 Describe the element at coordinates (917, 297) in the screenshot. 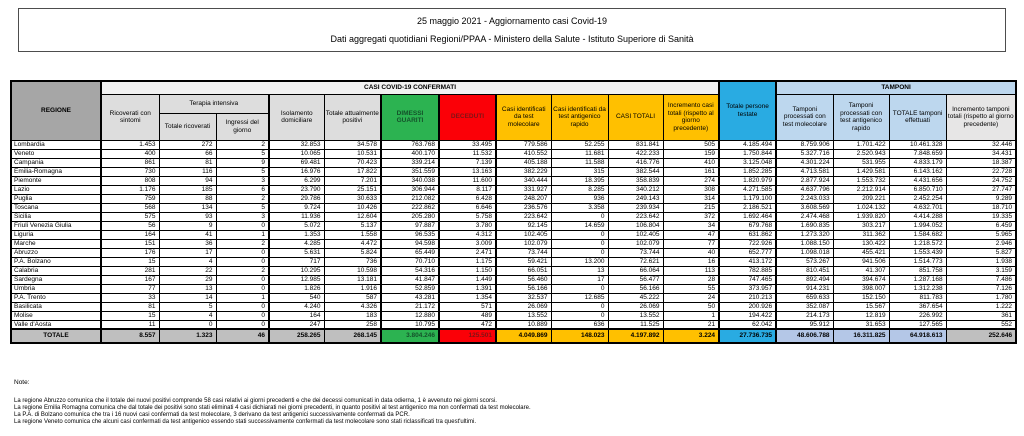

I see `cell-totale-tamponi: 811.783` at that location.